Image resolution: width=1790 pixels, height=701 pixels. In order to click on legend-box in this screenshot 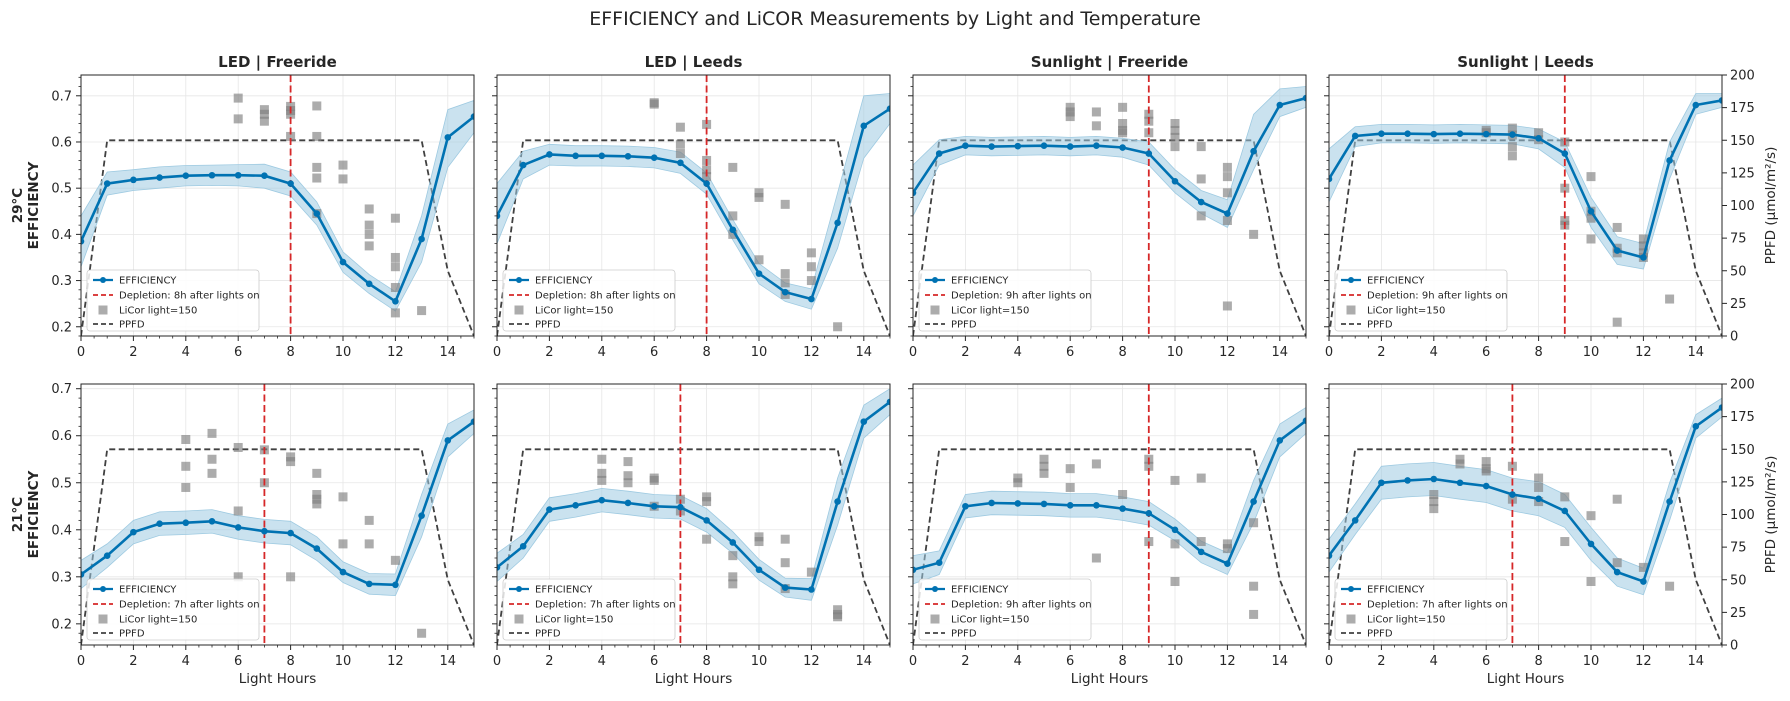, I will do `click(173, 609)`.